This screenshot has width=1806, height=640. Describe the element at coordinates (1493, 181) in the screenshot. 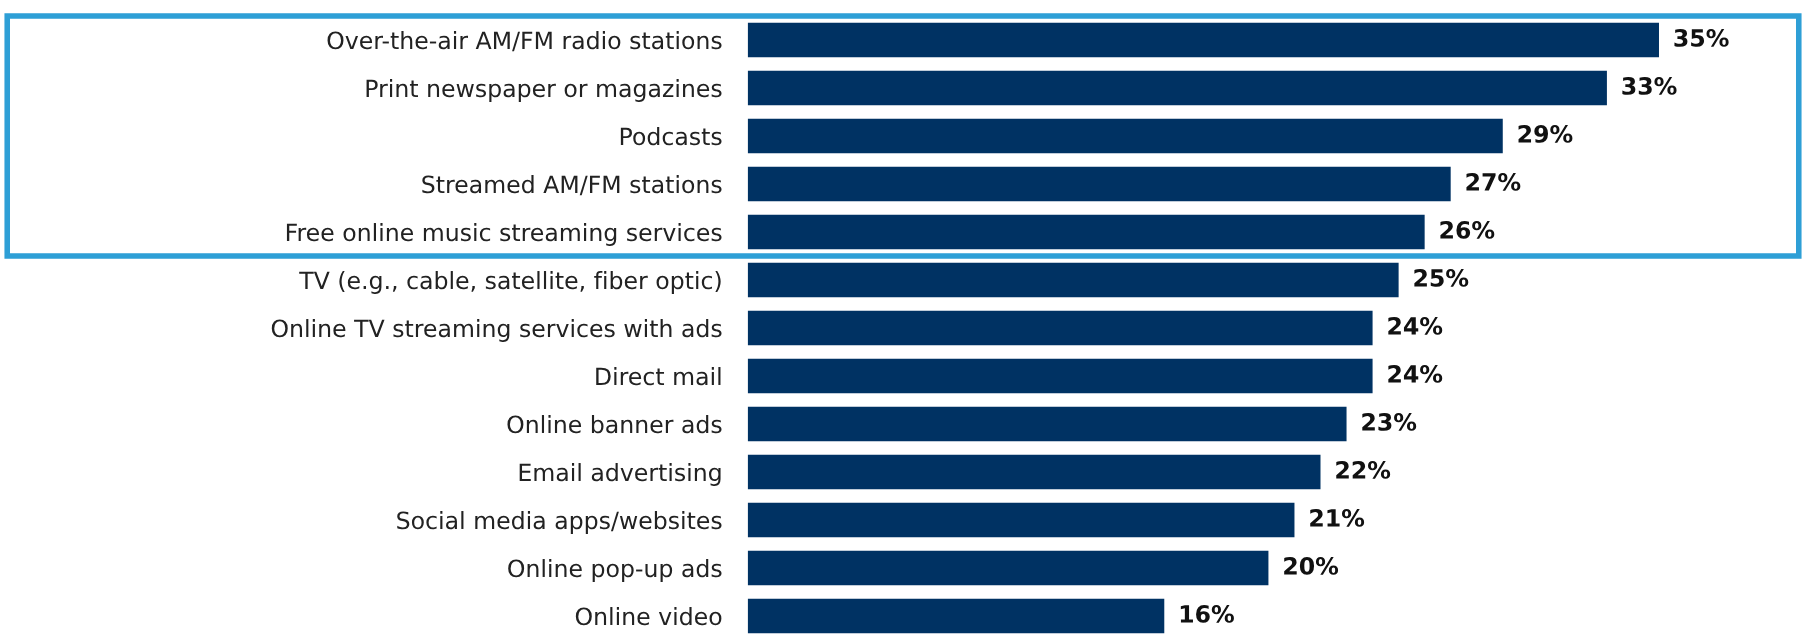

I see `data-label: 27%` at that location.